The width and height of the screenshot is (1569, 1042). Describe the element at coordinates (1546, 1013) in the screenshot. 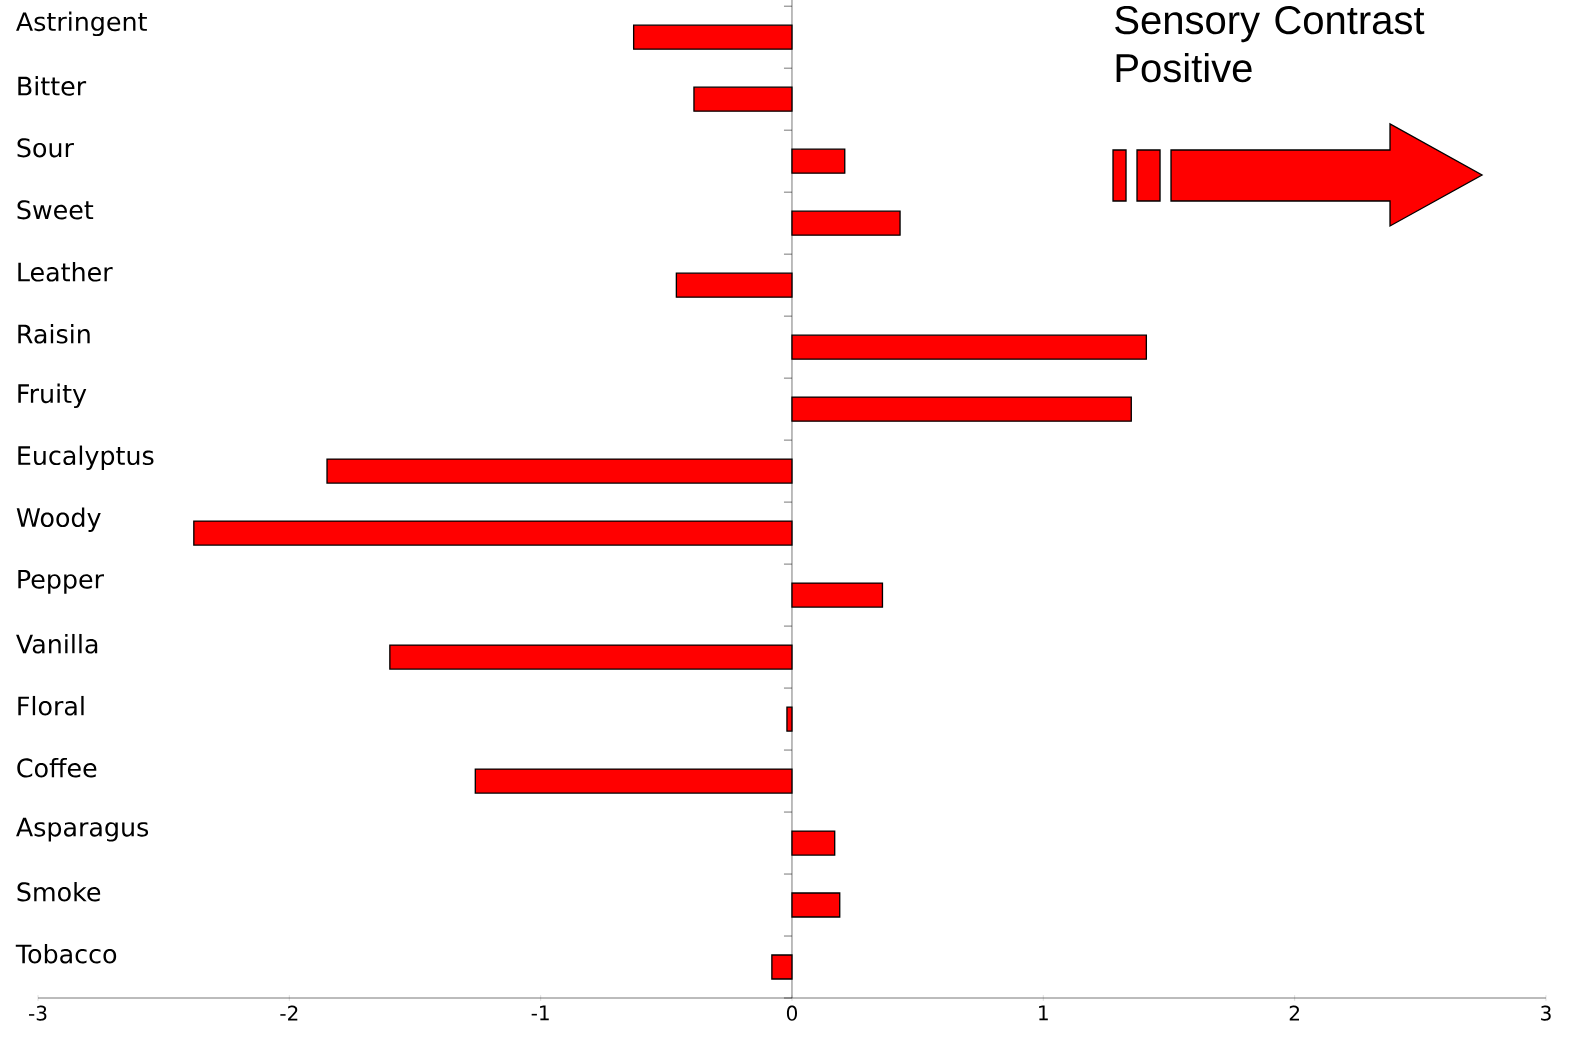

I see `x-tick-label: 3` at that location.